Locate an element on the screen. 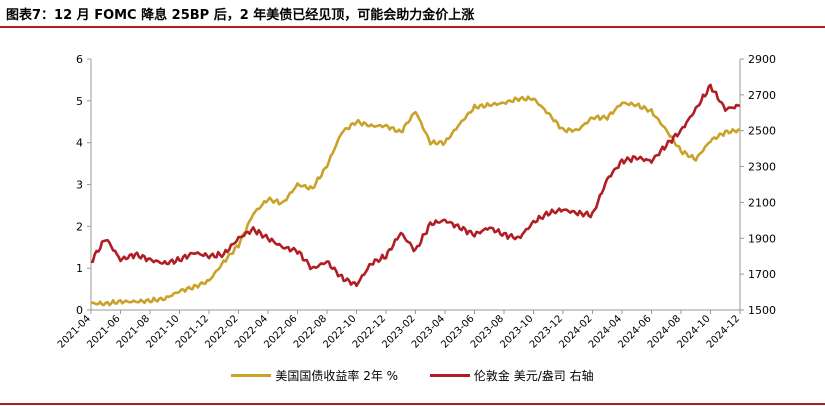  left-tick-label: 4 is located at coordinates (79, 143).